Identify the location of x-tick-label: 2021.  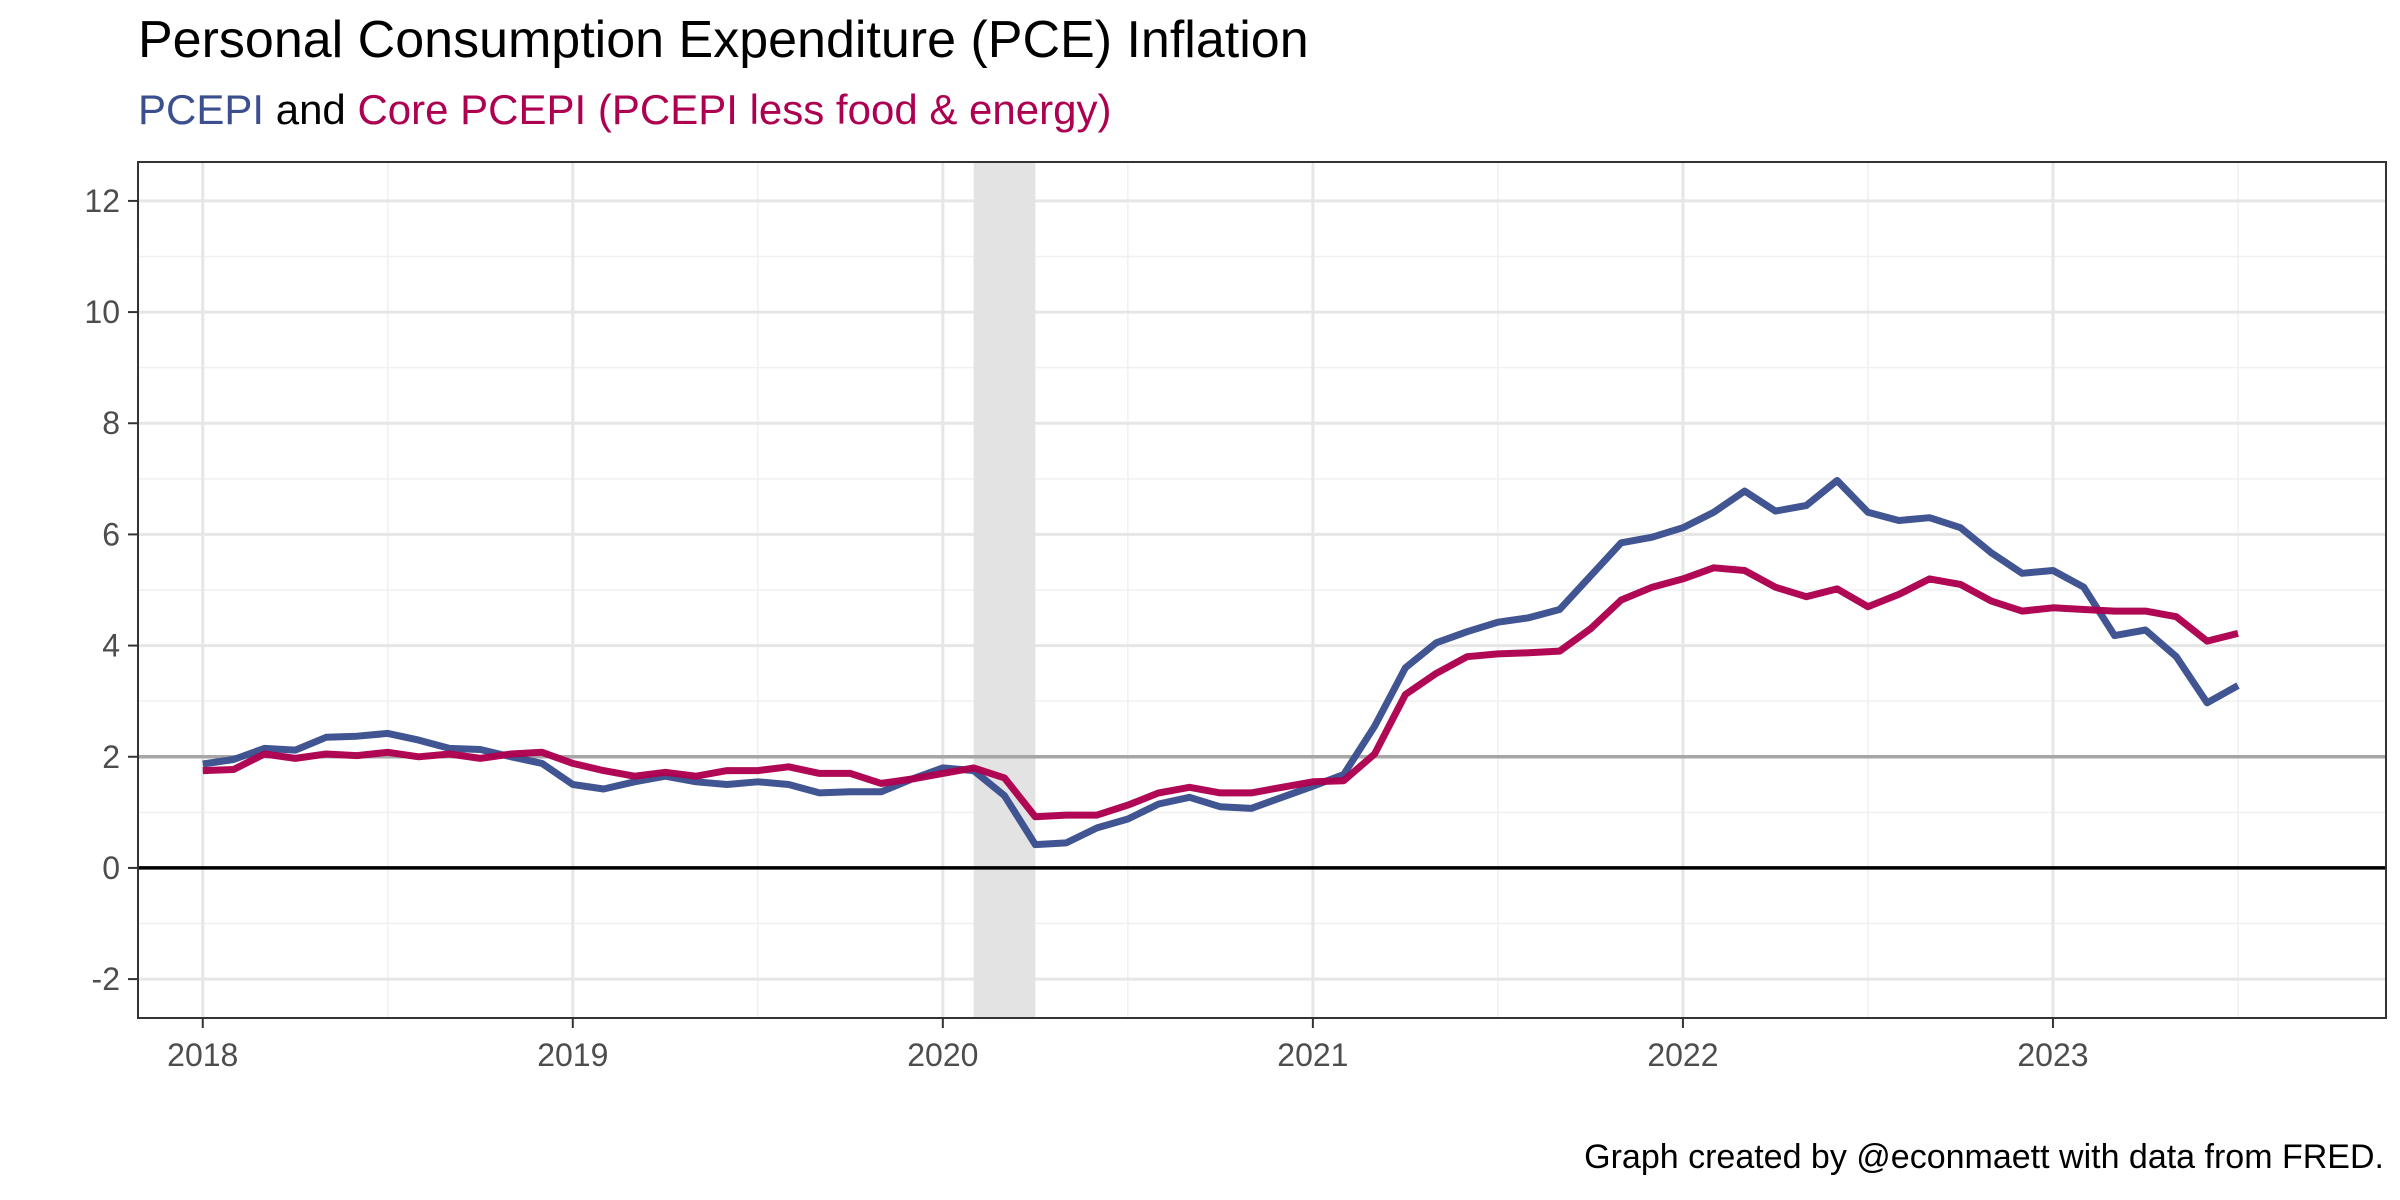
(1312, 1055).